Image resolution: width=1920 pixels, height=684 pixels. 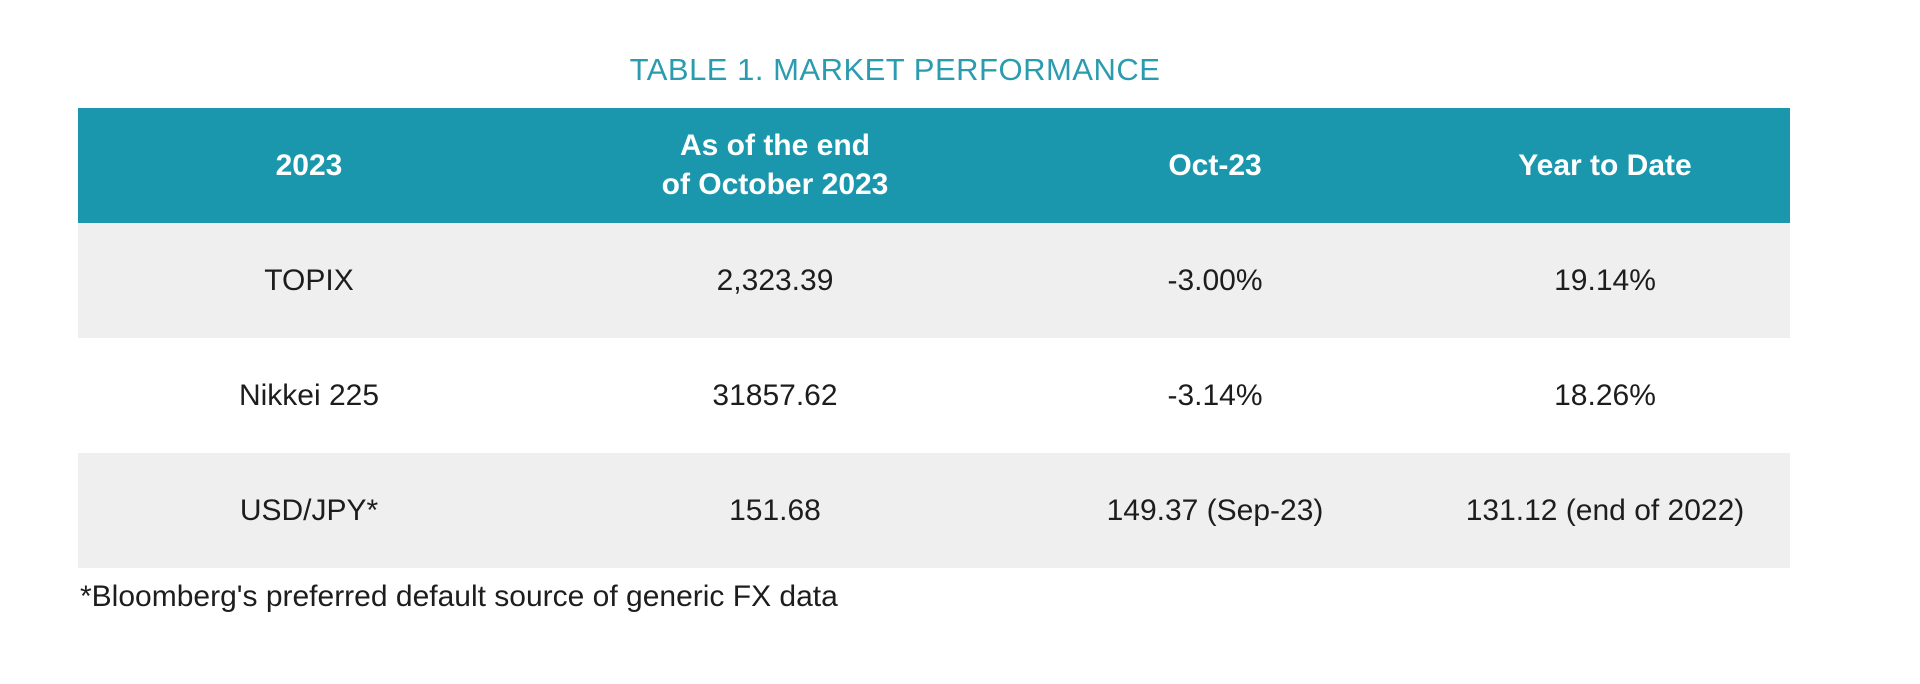 I want to click on end-of-october-value-cell: 151.68, so click(x=775, y=510).